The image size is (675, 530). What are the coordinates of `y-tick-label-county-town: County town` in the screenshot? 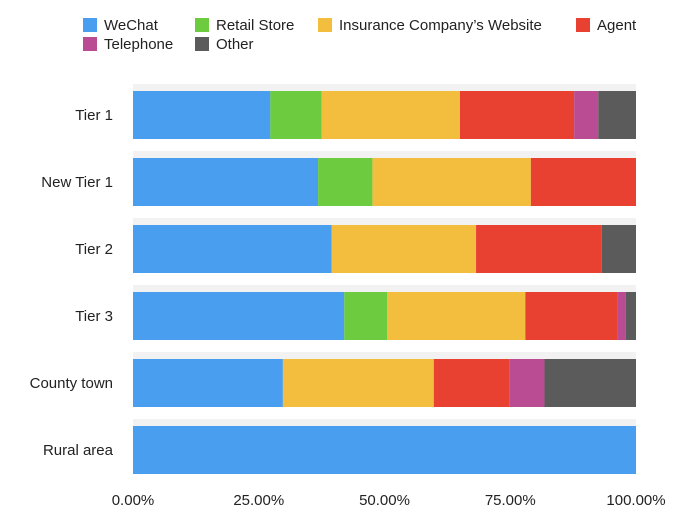 It's located at (71, 383).